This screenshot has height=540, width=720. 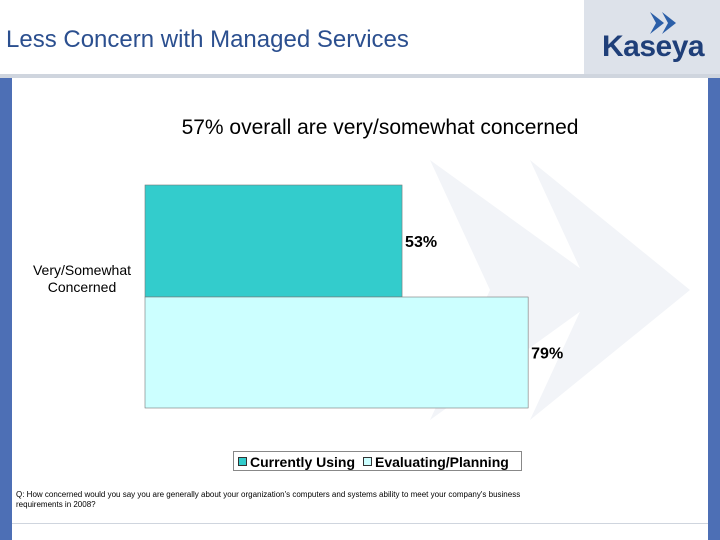 I want to click on chart-title: 57% overall are very/somewhat concerned, so click(x=380, y=127).